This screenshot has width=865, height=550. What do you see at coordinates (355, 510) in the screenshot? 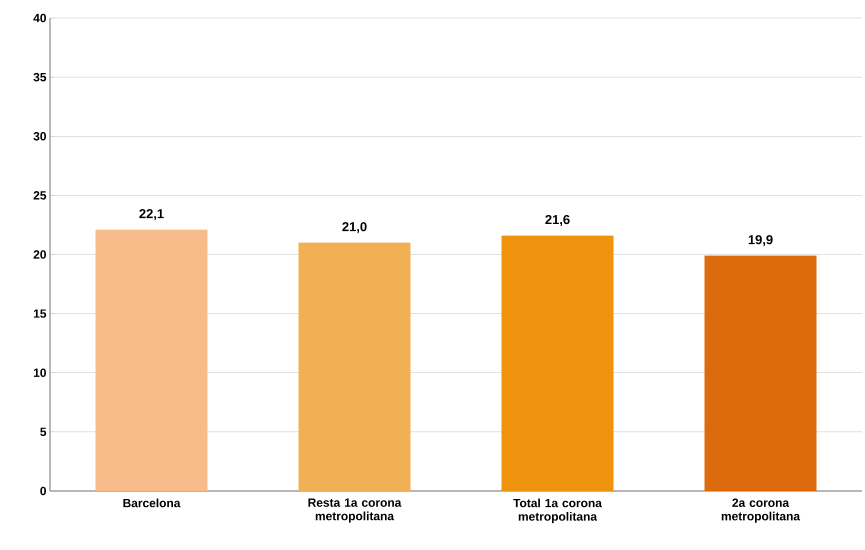
I see `x-tick-label: Resta 1a corona metropolitana` at bounding box center [355, 510].